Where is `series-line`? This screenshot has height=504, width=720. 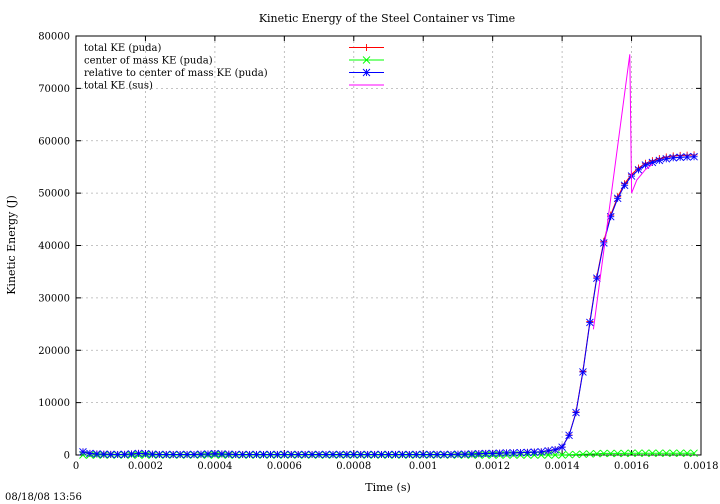 series-line is located at coordinates (622, 192).